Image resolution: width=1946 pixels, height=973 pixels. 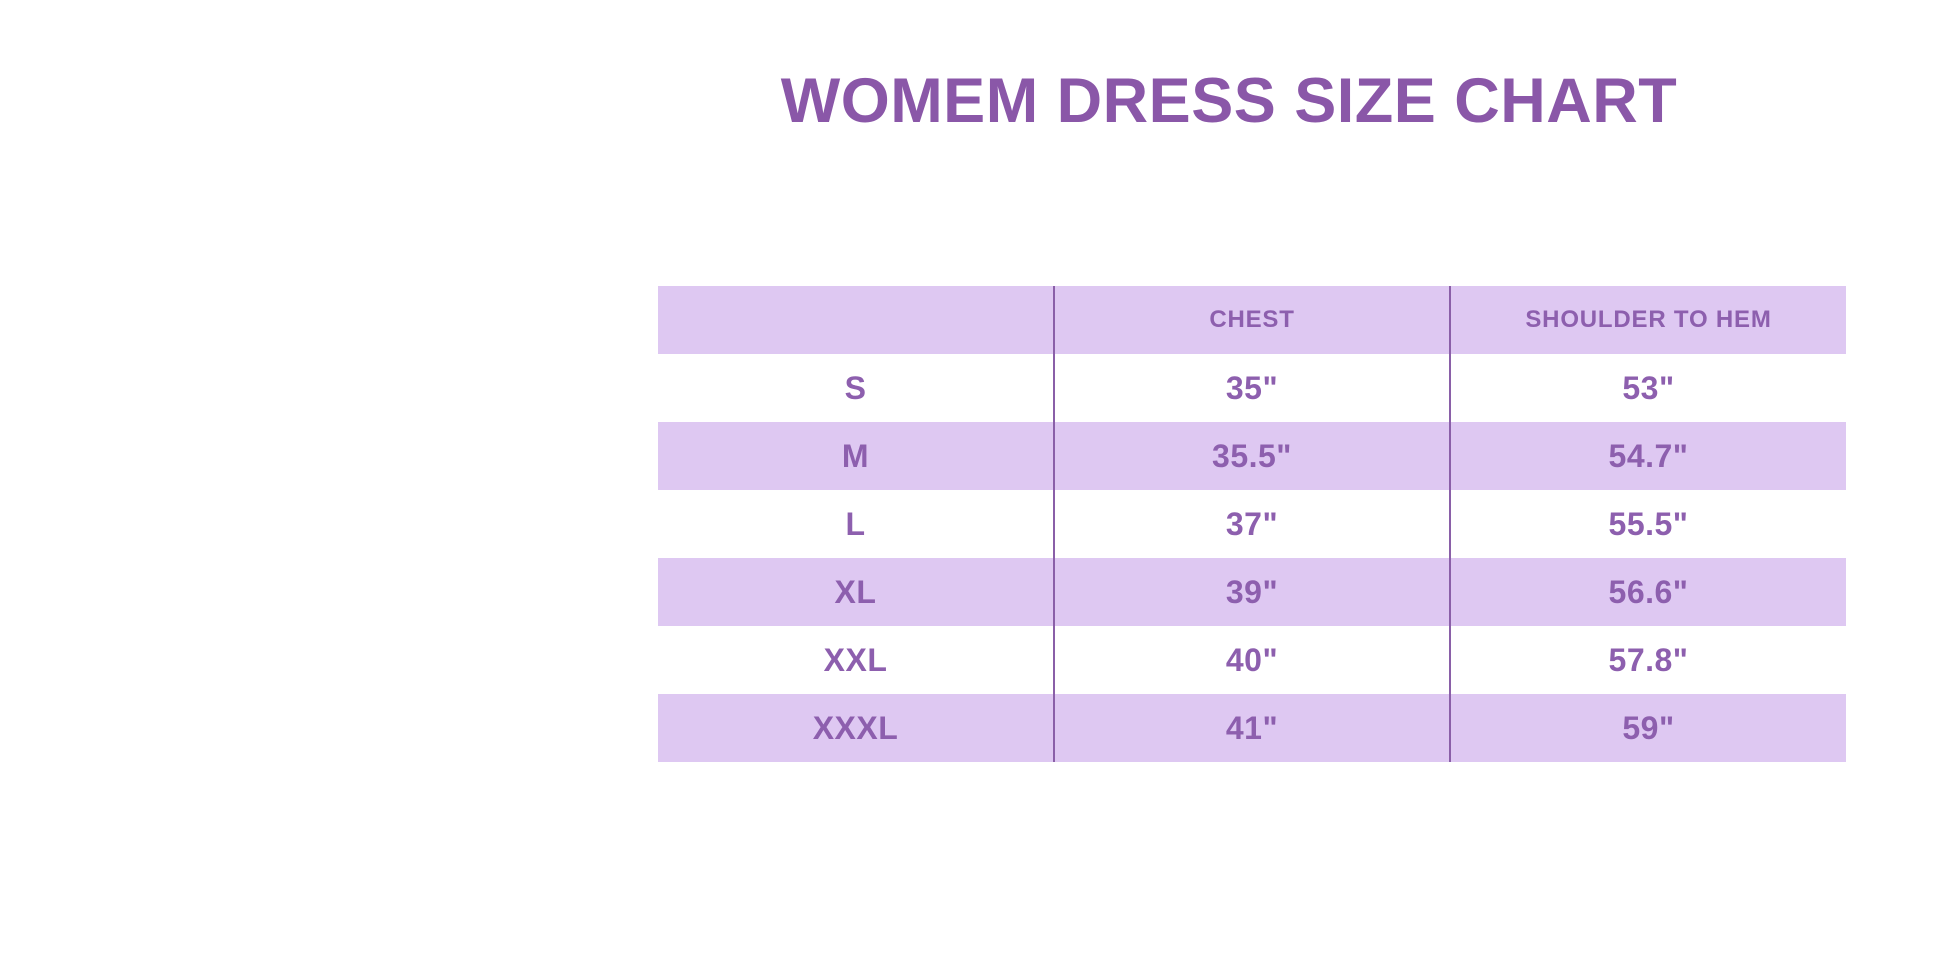 I want to click on chest-cell: 37", so click(x=1252, y=524).